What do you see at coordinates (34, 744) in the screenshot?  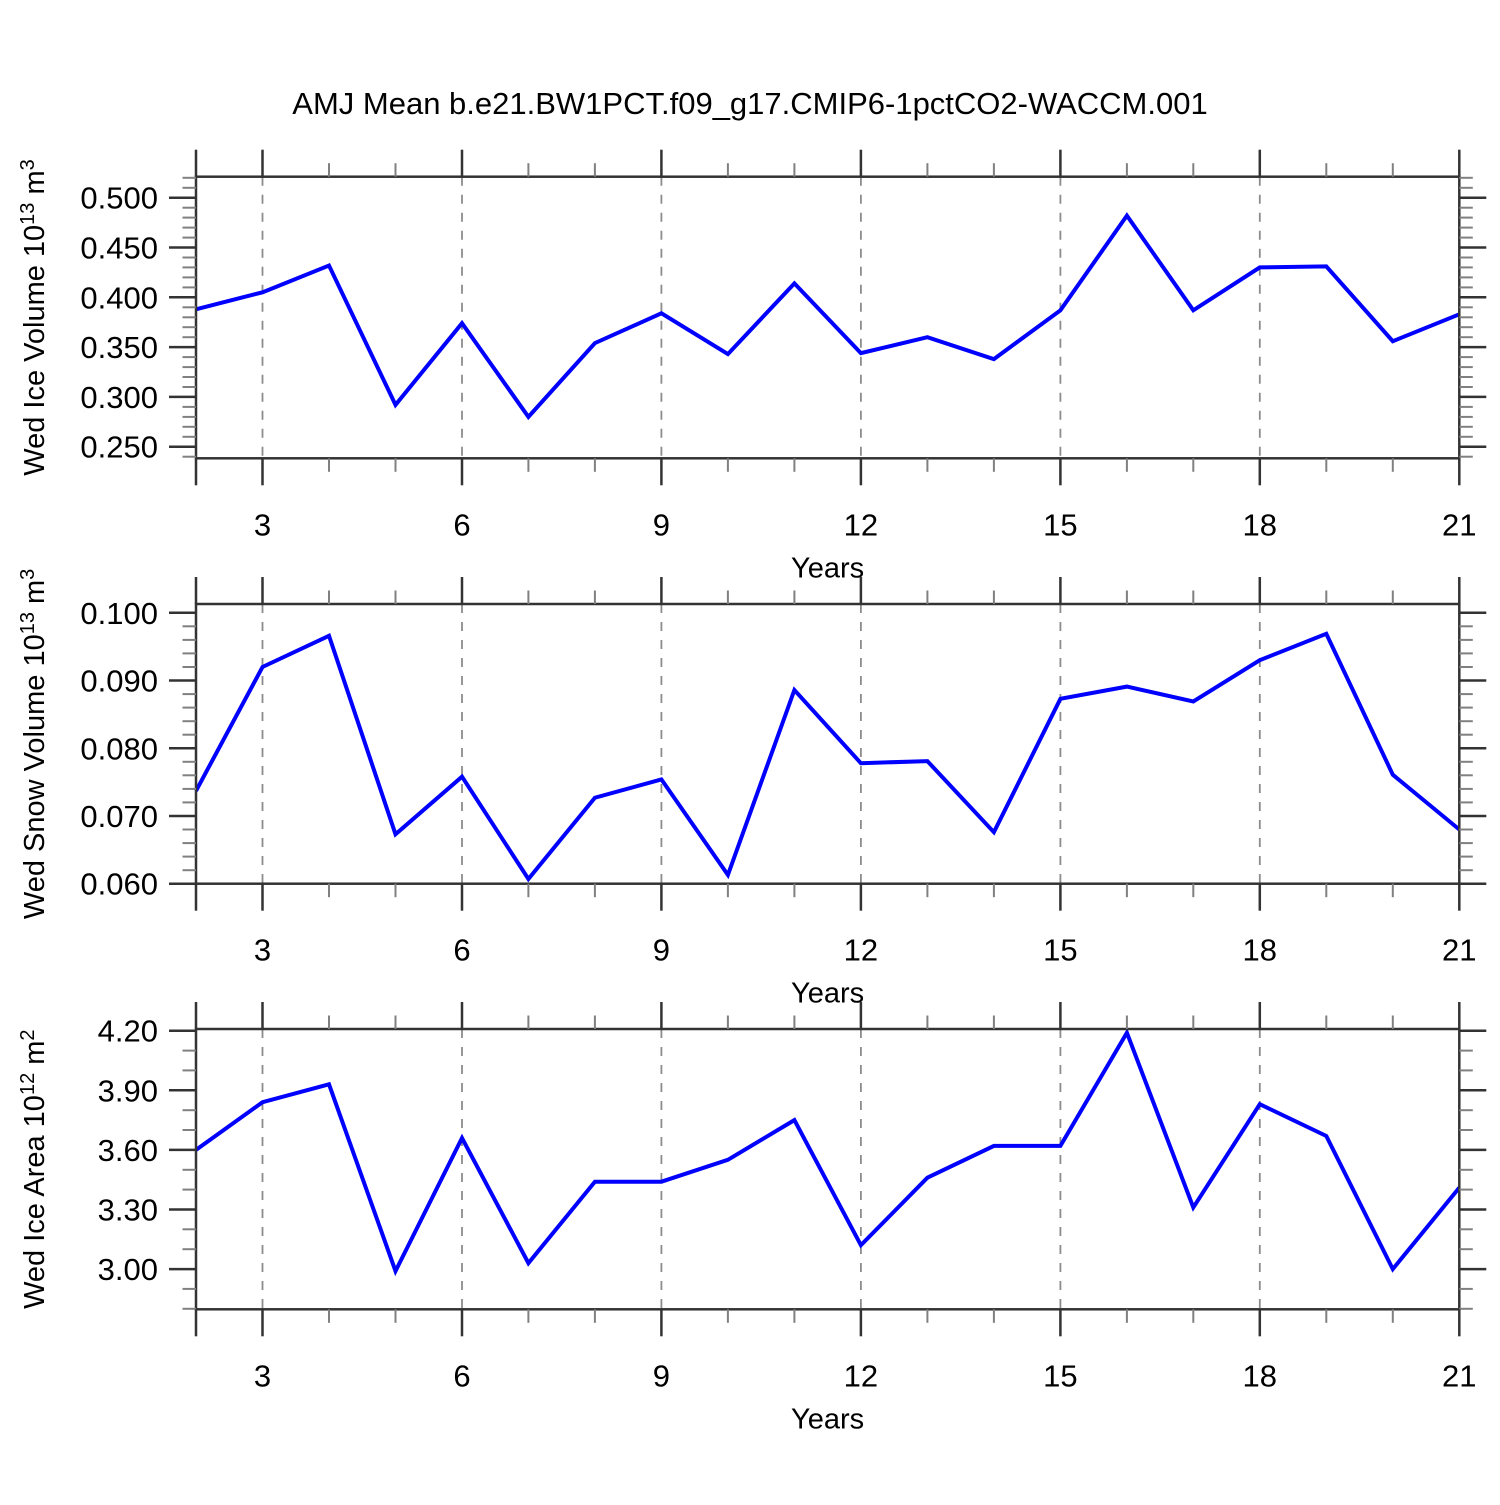 I see `y-axis-title: Wed Snow Volume 1013 m3` at bounding box center [34, 744].